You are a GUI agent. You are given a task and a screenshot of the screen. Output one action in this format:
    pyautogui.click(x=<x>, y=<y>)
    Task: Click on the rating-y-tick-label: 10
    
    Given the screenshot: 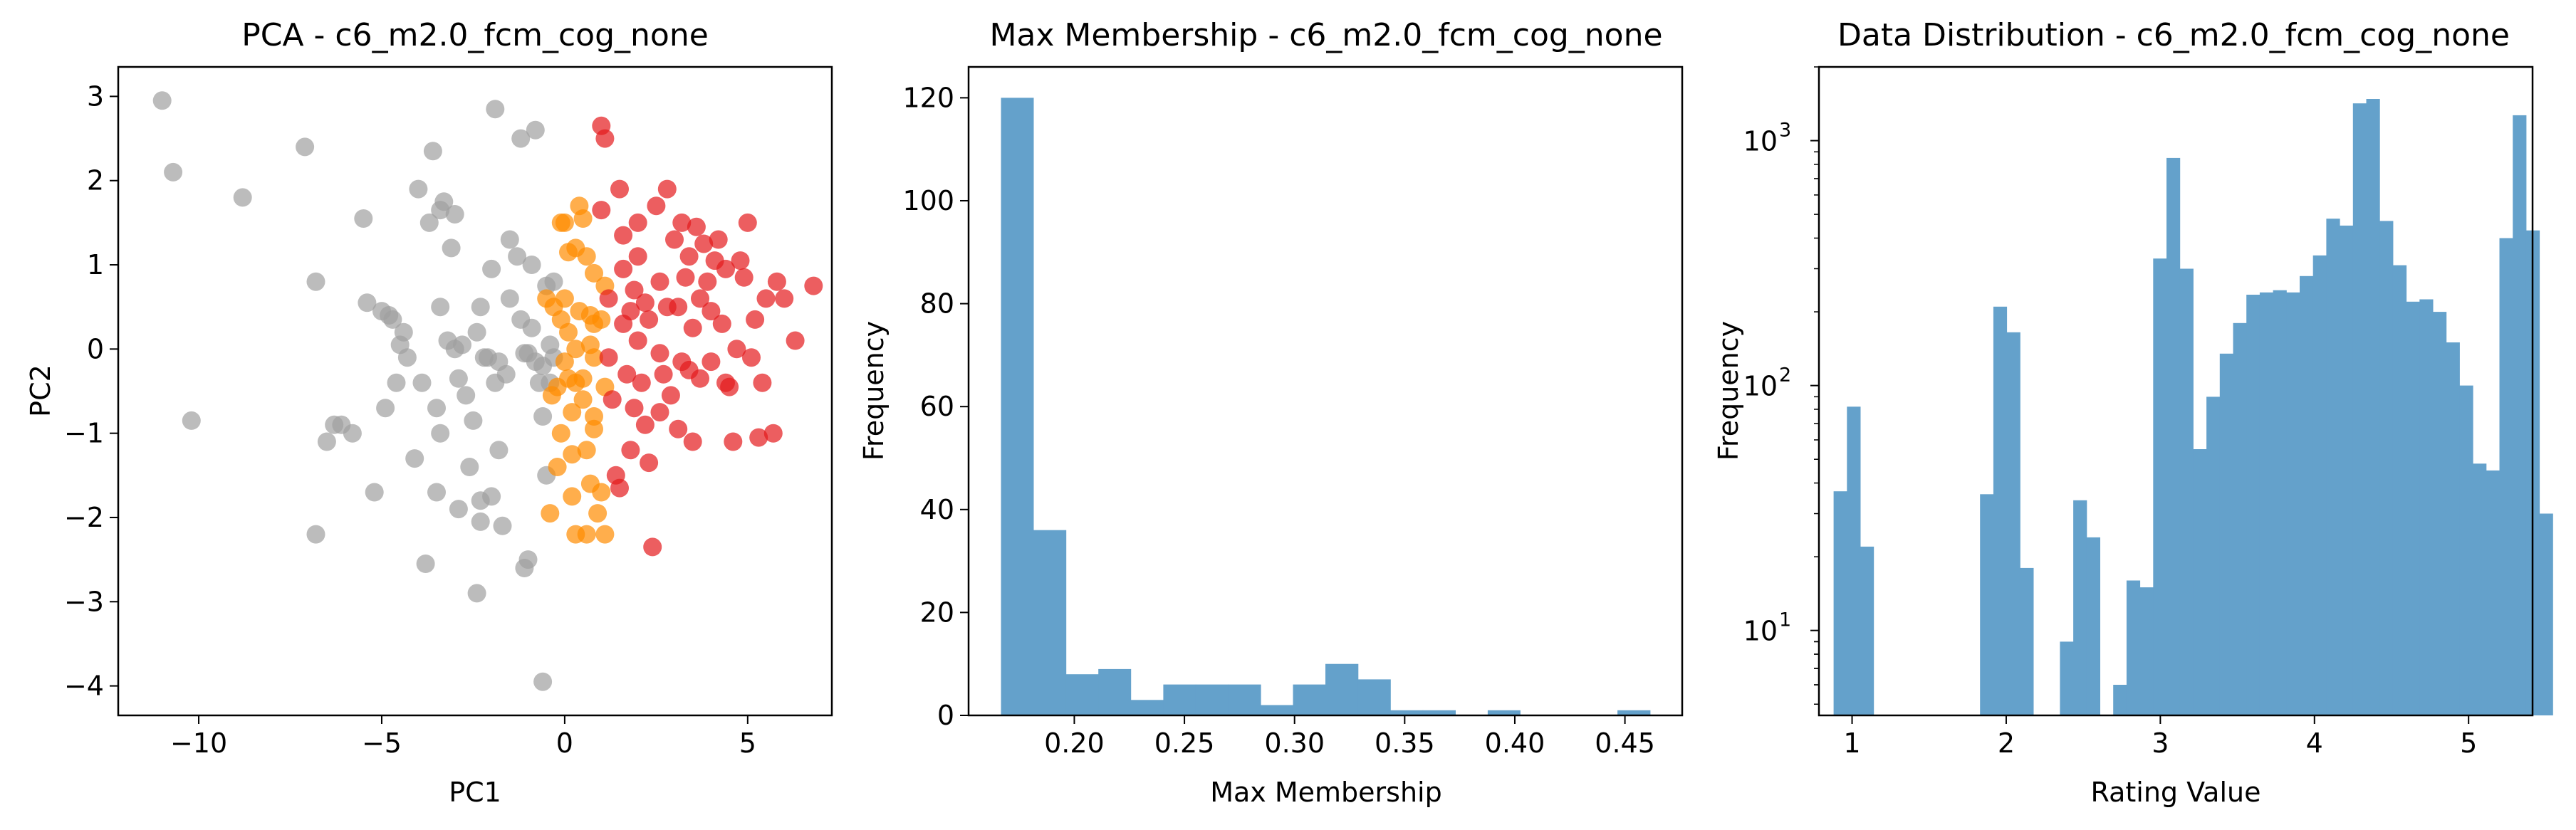 What is the action you would take?
    pyautogui.click(x=1760, y=386)
    